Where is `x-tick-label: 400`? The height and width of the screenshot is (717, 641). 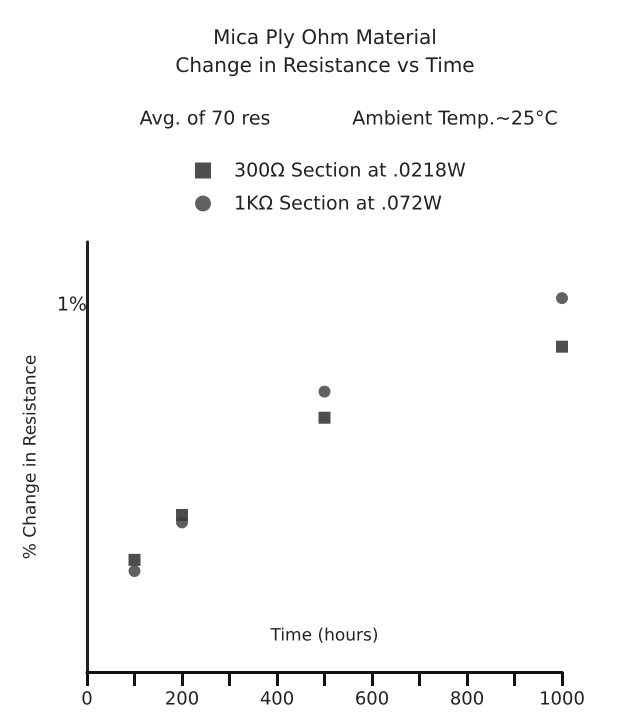 x-tick-label: 400 is located at coordinates (277, 699).